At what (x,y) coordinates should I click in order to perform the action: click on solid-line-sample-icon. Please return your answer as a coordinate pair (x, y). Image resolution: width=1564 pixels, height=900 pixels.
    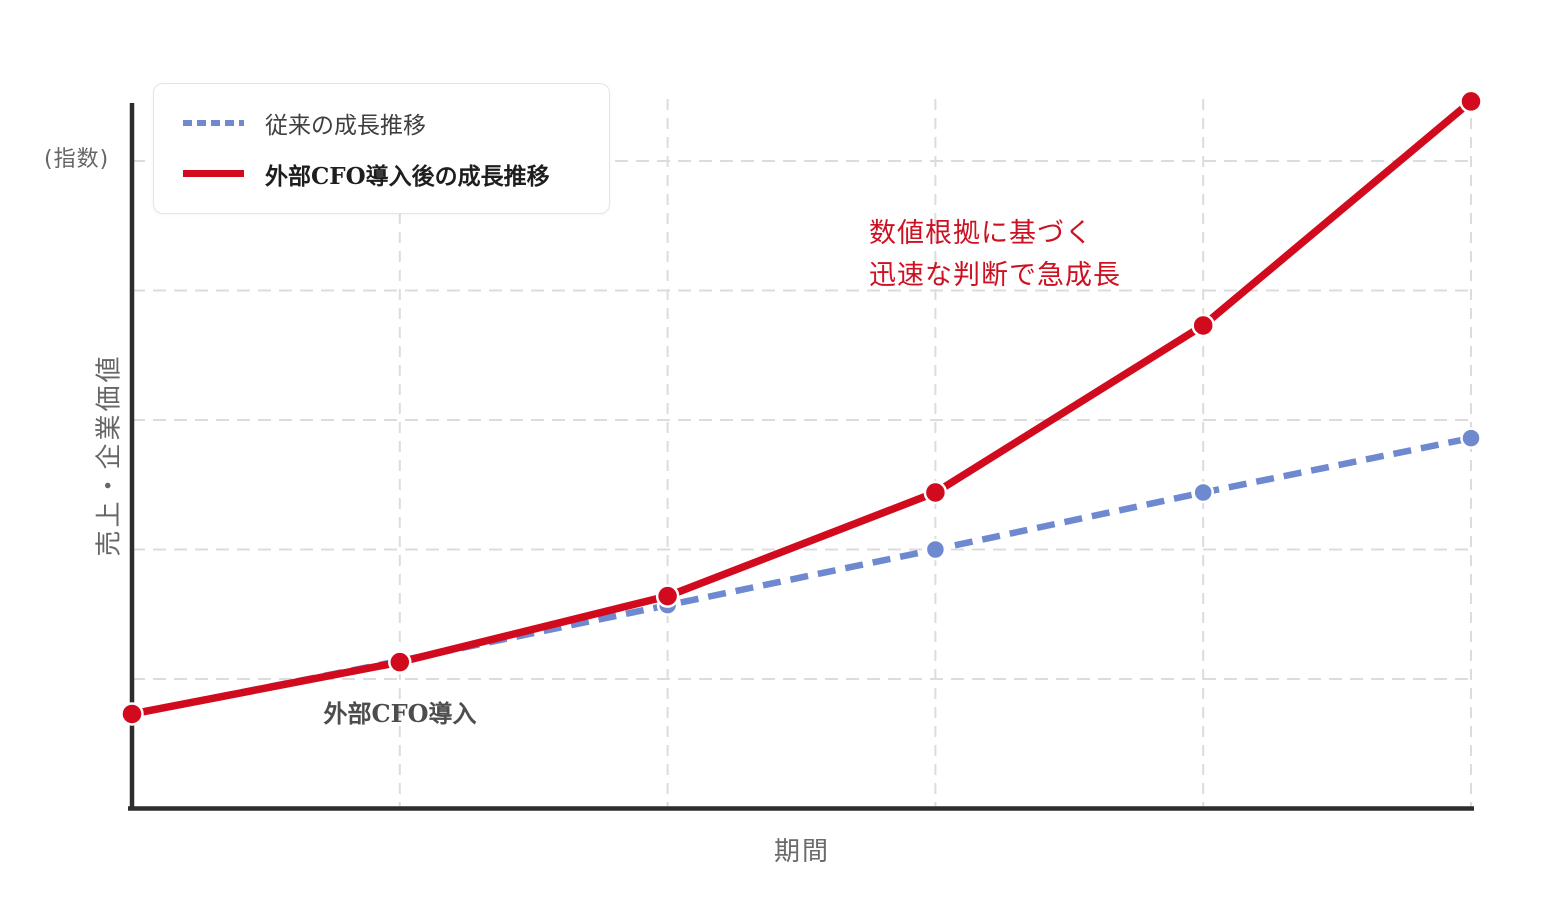
    Looking at the image, I should click on (213, 174).